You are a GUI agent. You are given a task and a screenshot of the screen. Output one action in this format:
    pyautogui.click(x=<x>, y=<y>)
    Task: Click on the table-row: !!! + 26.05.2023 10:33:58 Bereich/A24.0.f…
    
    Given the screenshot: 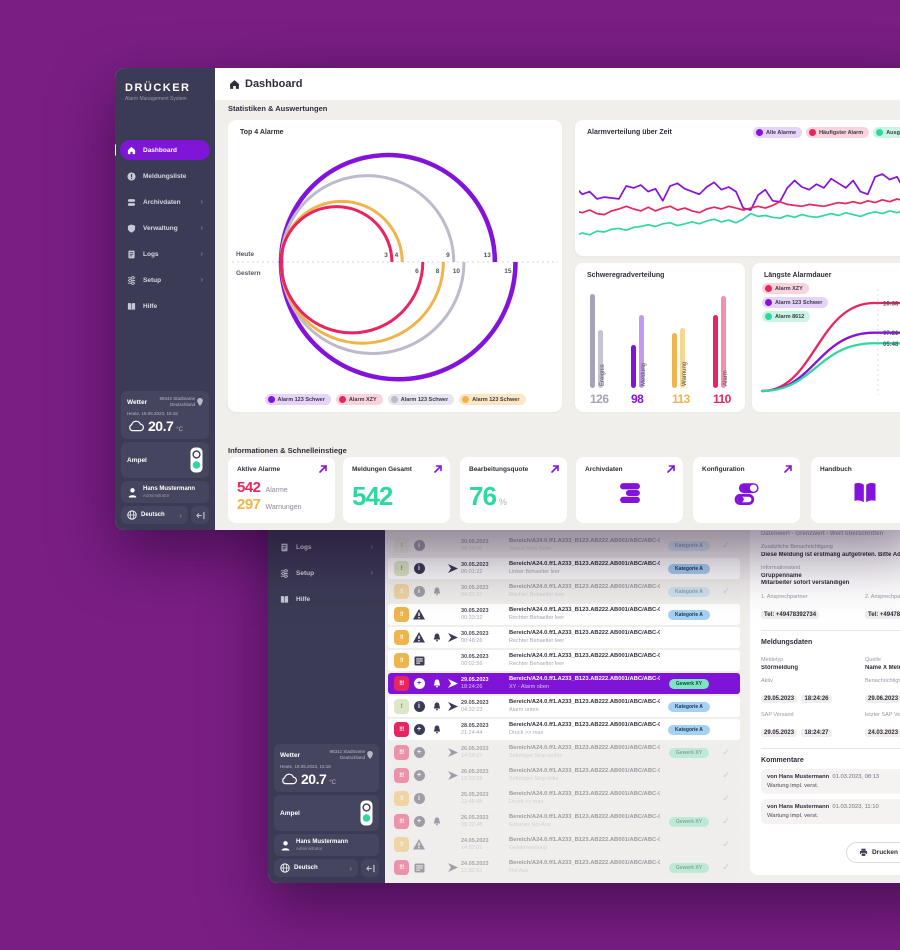 What is the action you would take?
    pyautogui.click(x=564, y=775)
    